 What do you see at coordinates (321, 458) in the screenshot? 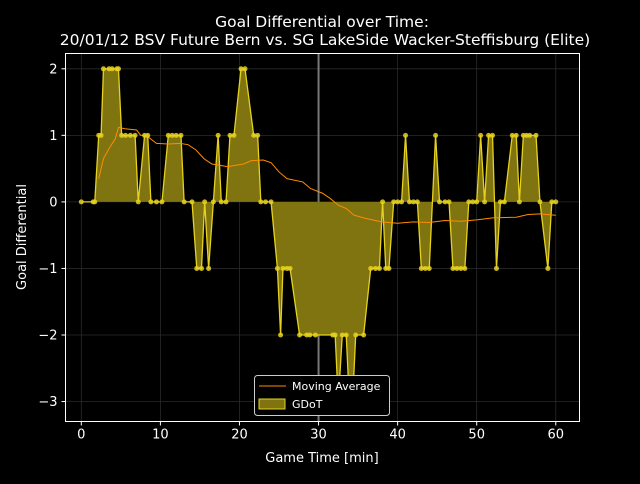
I see `x-axis-label: Game Time [min]` at bounding box center [321, 458].